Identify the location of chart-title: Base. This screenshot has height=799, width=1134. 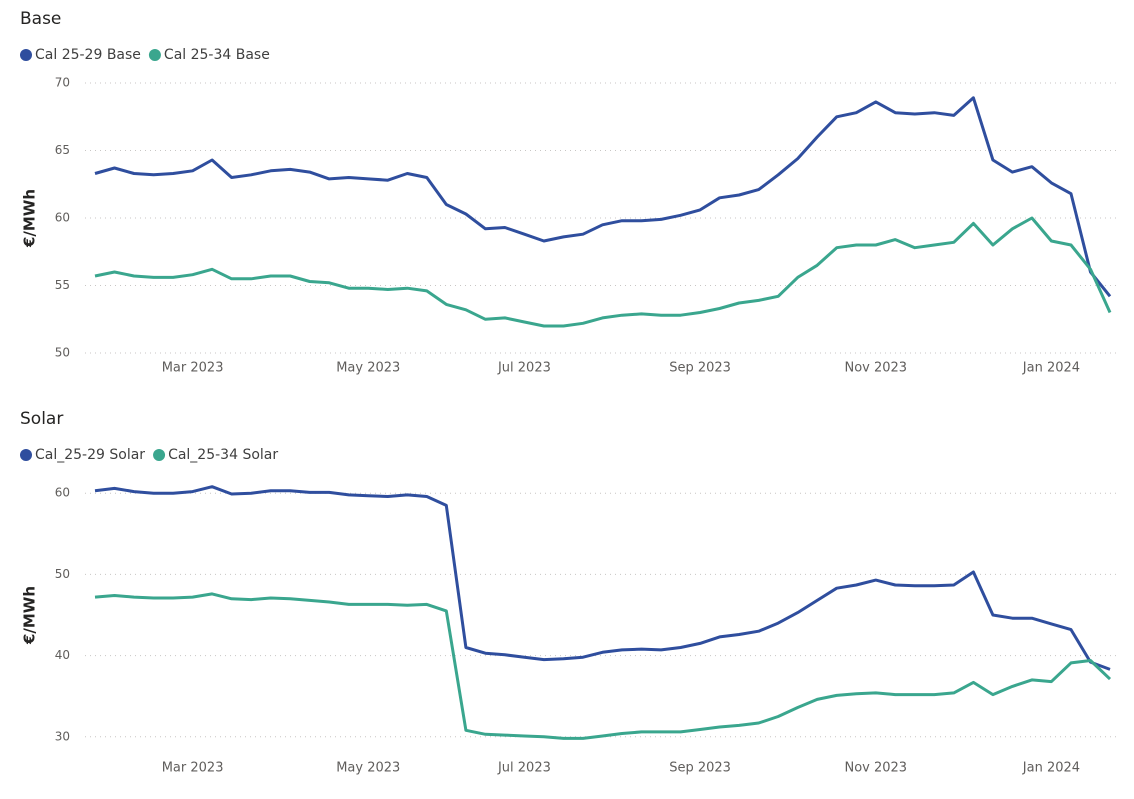
(40, 19).